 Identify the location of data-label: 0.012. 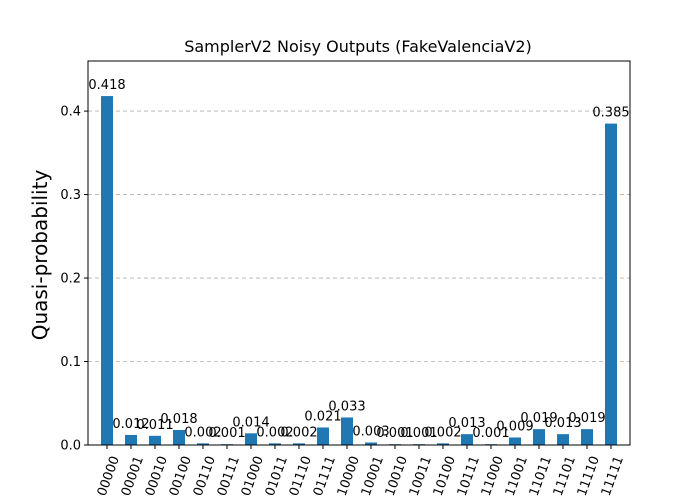
(130, 424).